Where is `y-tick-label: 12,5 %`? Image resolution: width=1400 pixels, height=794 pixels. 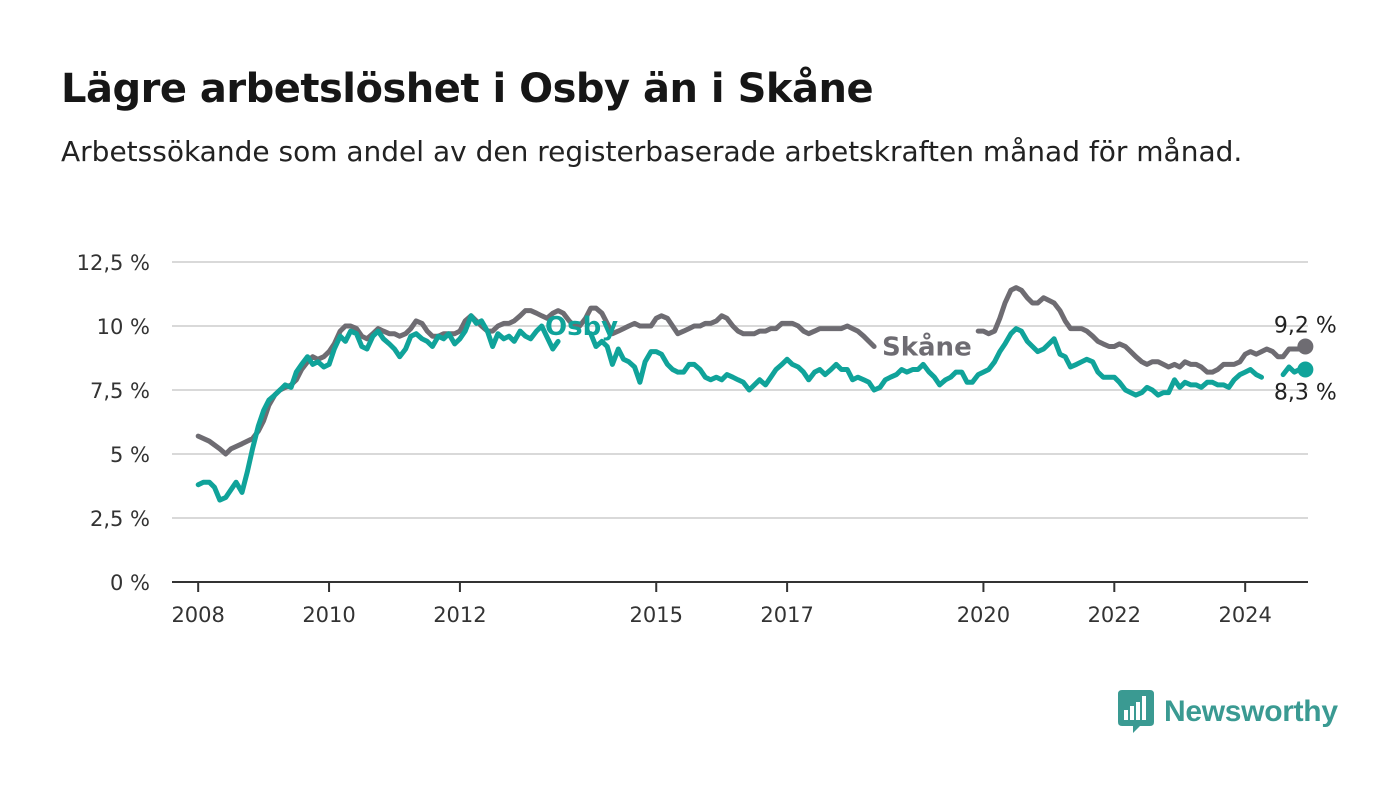
y-tick-label: 12,5 % is located at coordinates (113, 263).